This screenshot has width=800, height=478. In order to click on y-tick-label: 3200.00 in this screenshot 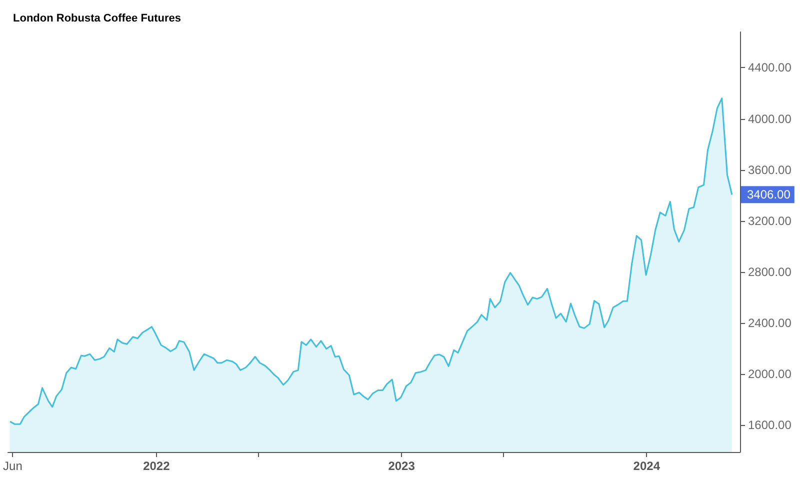, I will do `click(770, 221)`.